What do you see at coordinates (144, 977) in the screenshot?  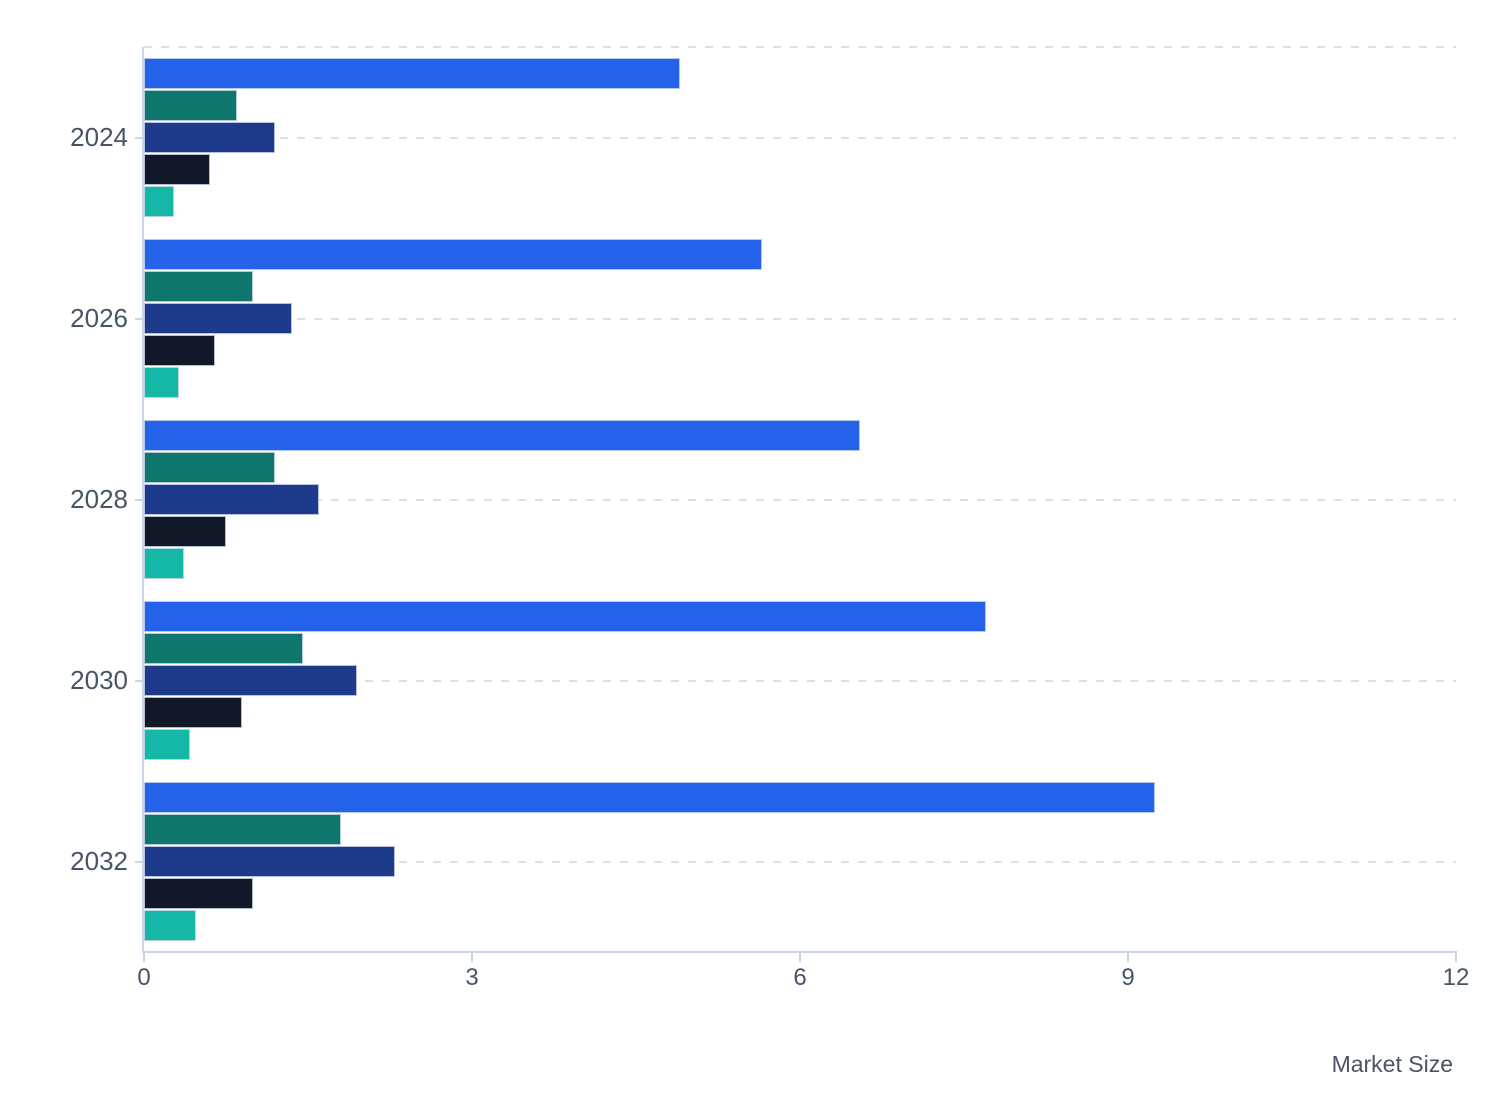 I see `x-axis-tick-label: 0` at bounding box center [144, 977].